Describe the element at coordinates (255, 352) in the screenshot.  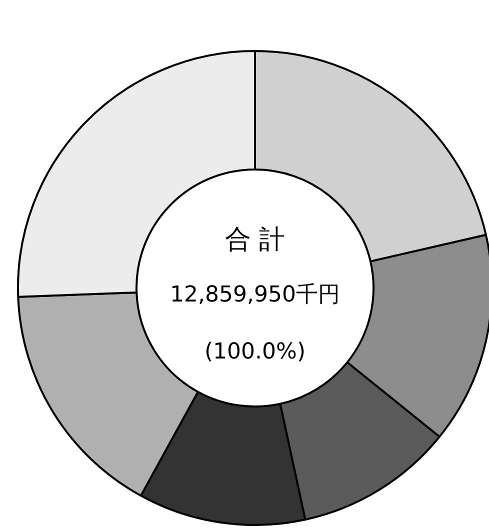
I see `text: (100.0%)` at that location.